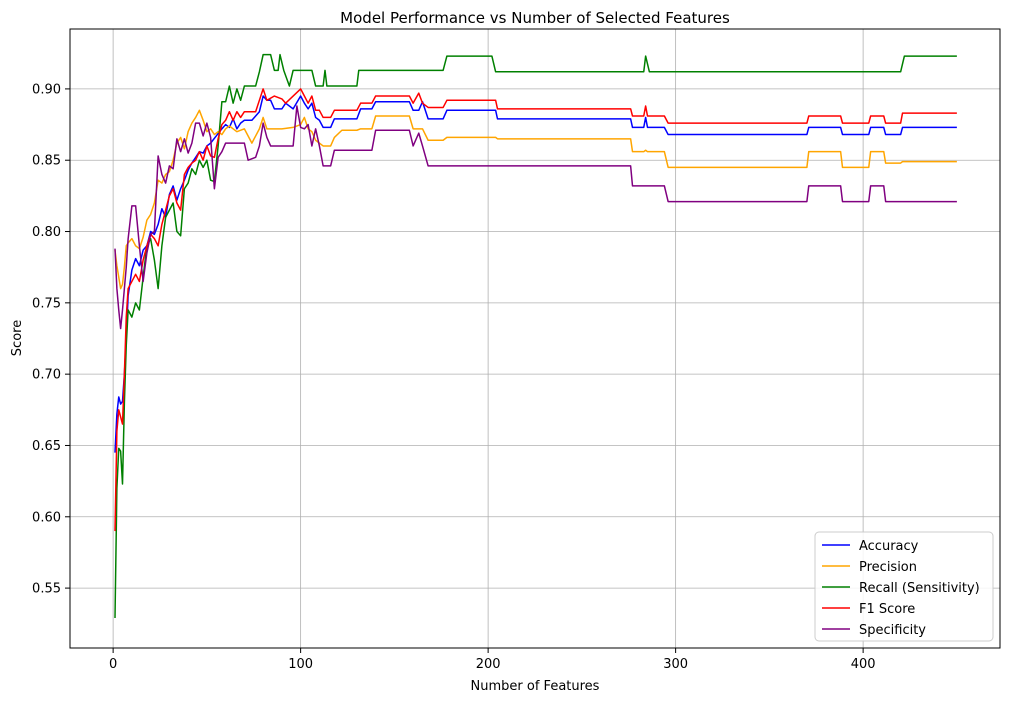  I want to click on y-tick-label: 0.90, so click(46, 89).